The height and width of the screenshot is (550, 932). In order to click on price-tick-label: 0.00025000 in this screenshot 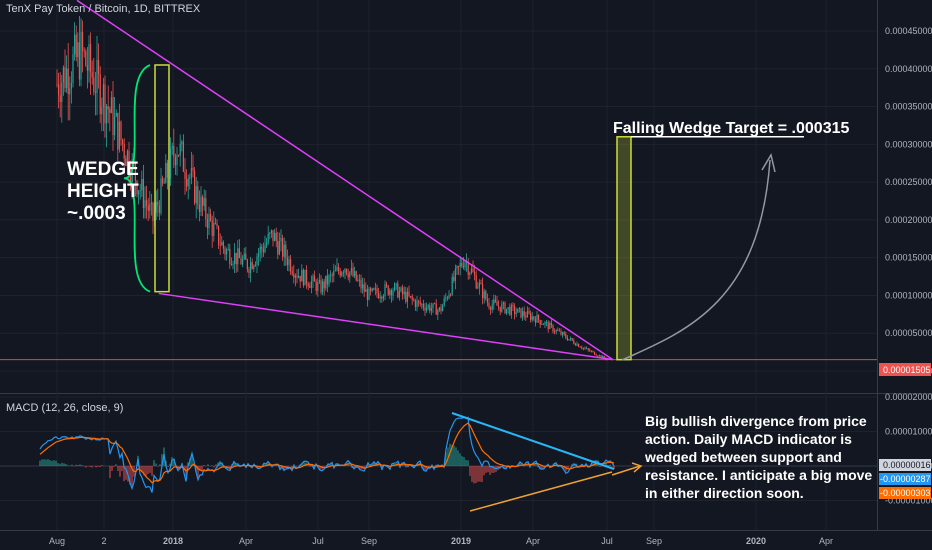, I will do `click(908, 182)`.